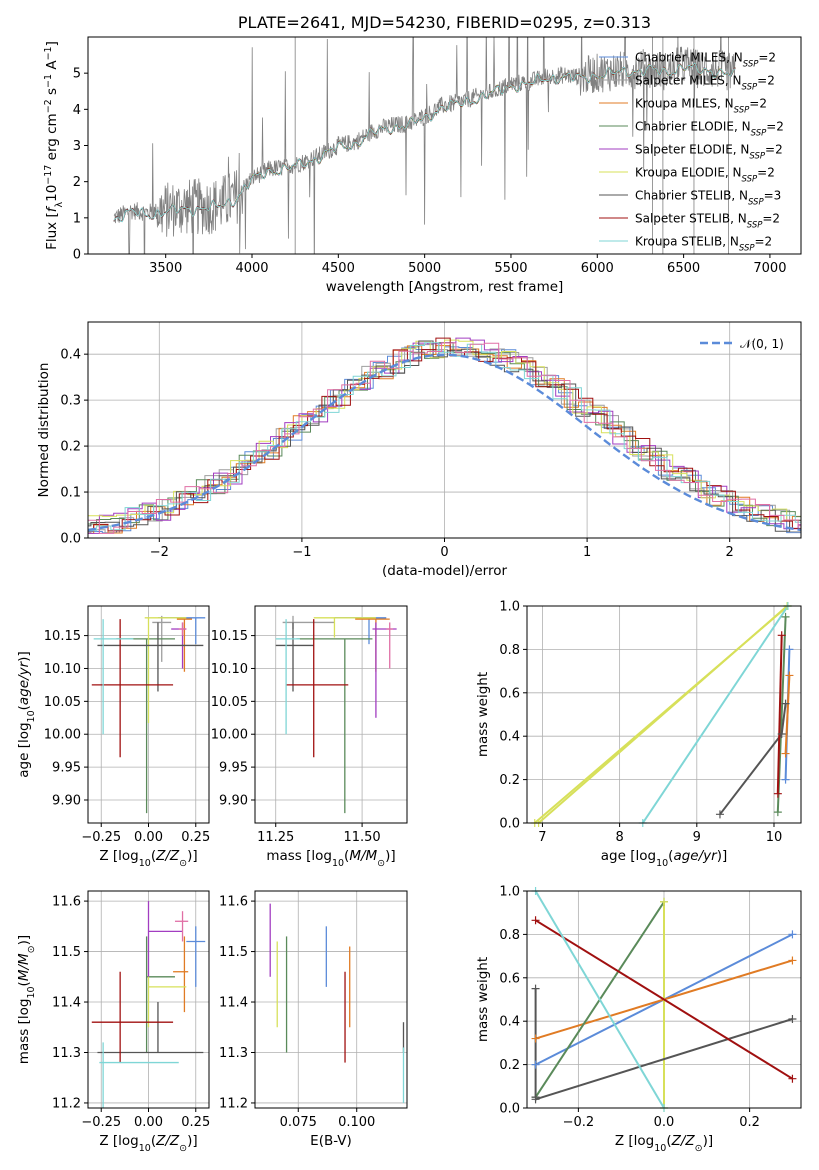 Image resolution: width=819 pixels, height=1170 pixels. What do you see at coordinates (664, 858) in the screenshot?
I see `x-axis-label: age [log10(age/yr)]` at bounding box center [664, 858].